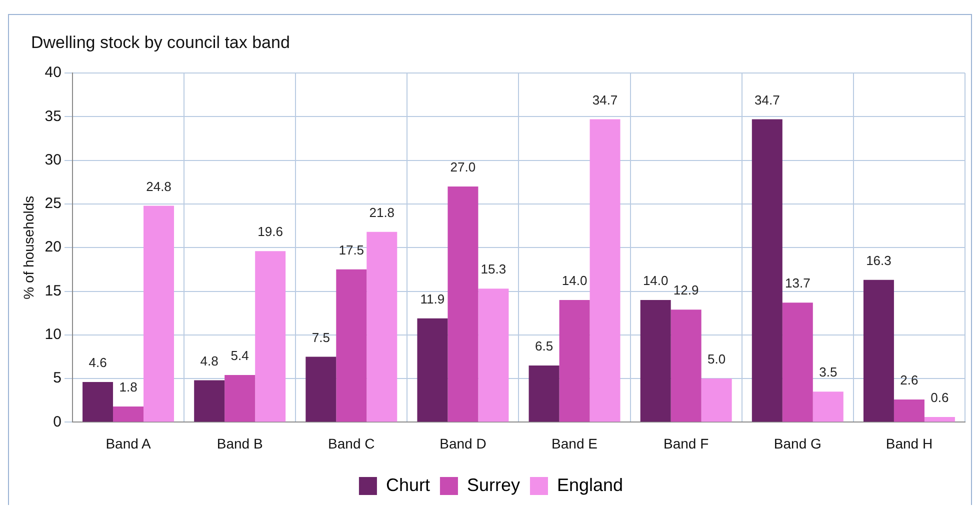 The height and width of the screenshot is (506, 974). Describe the element at coordinates (463, 443) in the screenshot. I see `x-tick-label: Band D` at that location.